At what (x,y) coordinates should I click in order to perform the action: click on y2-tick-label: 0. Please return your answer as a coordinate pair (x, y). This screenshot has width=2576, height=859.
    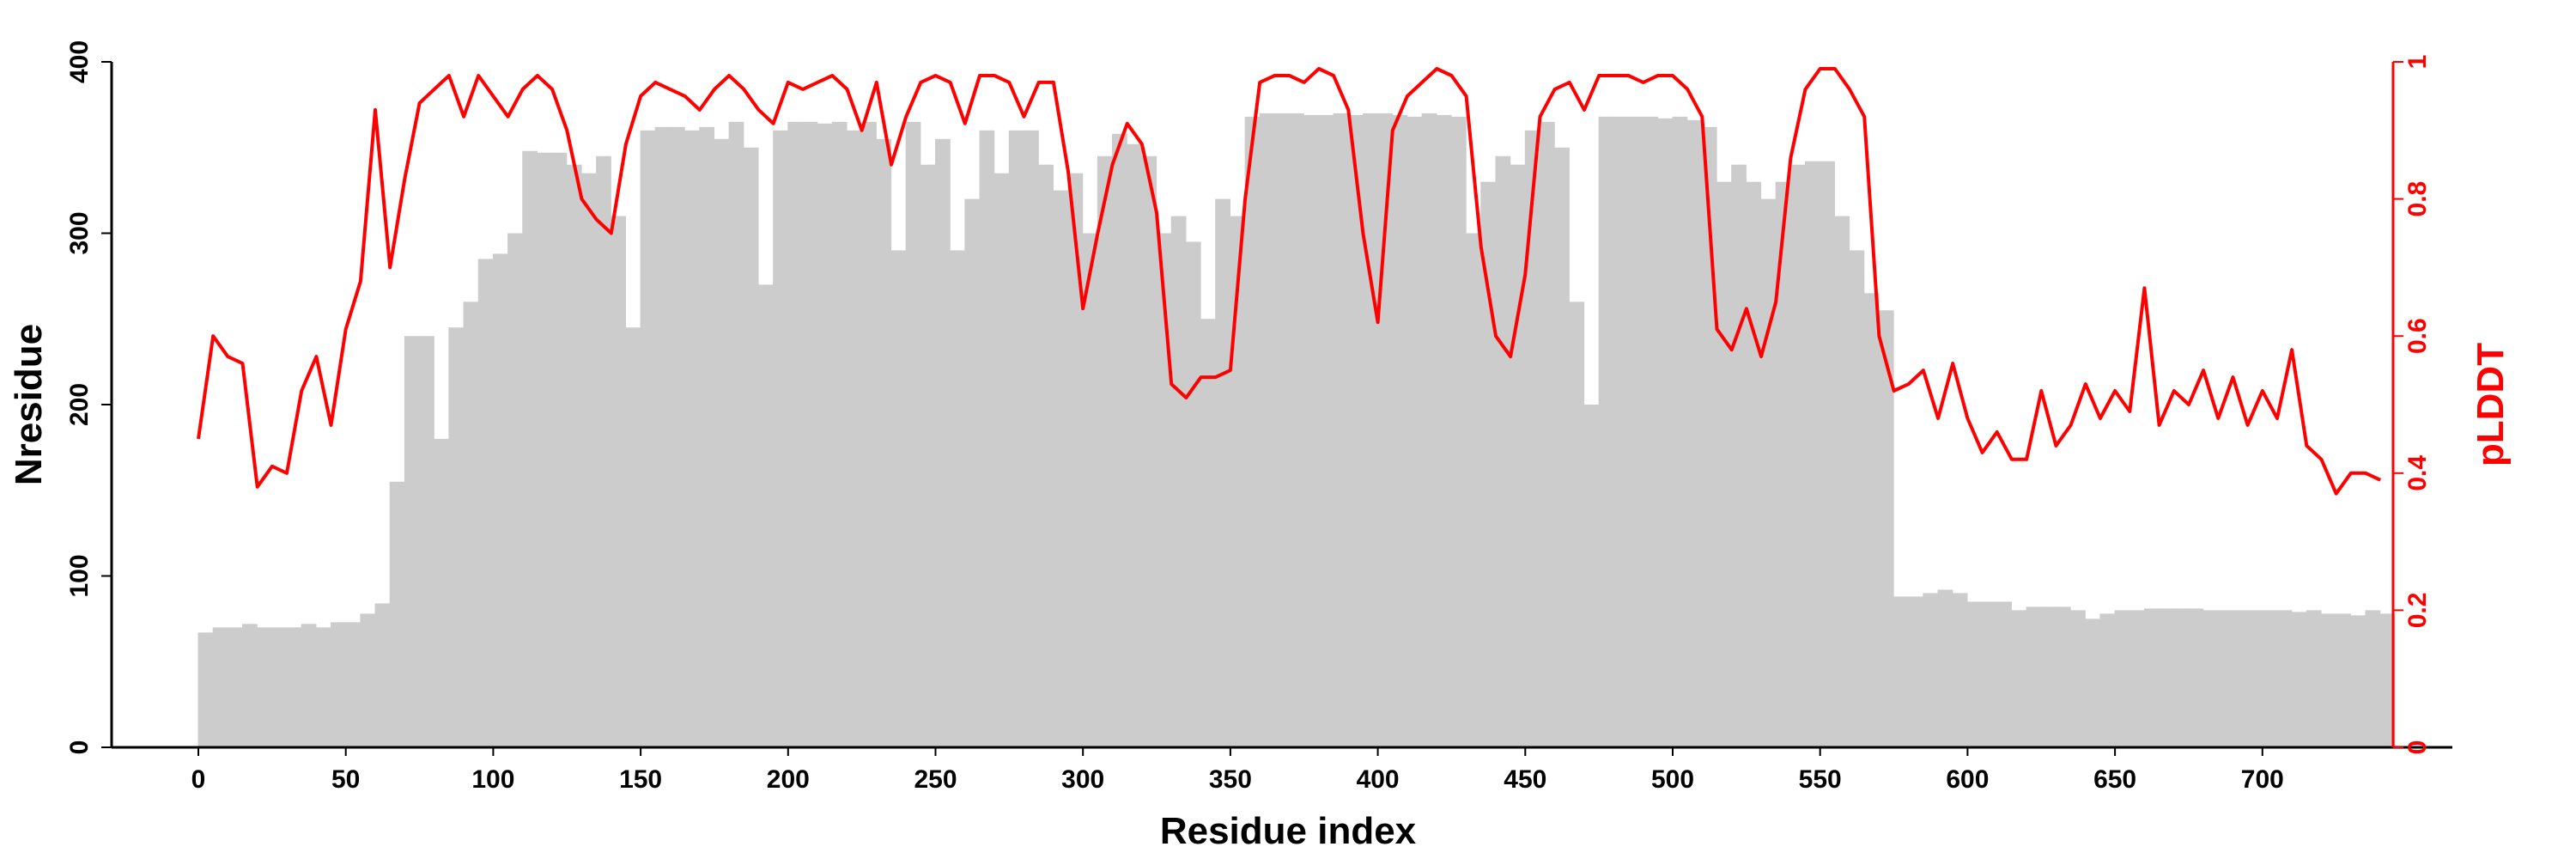
    Looking at the image, I should click on (2418, 748).